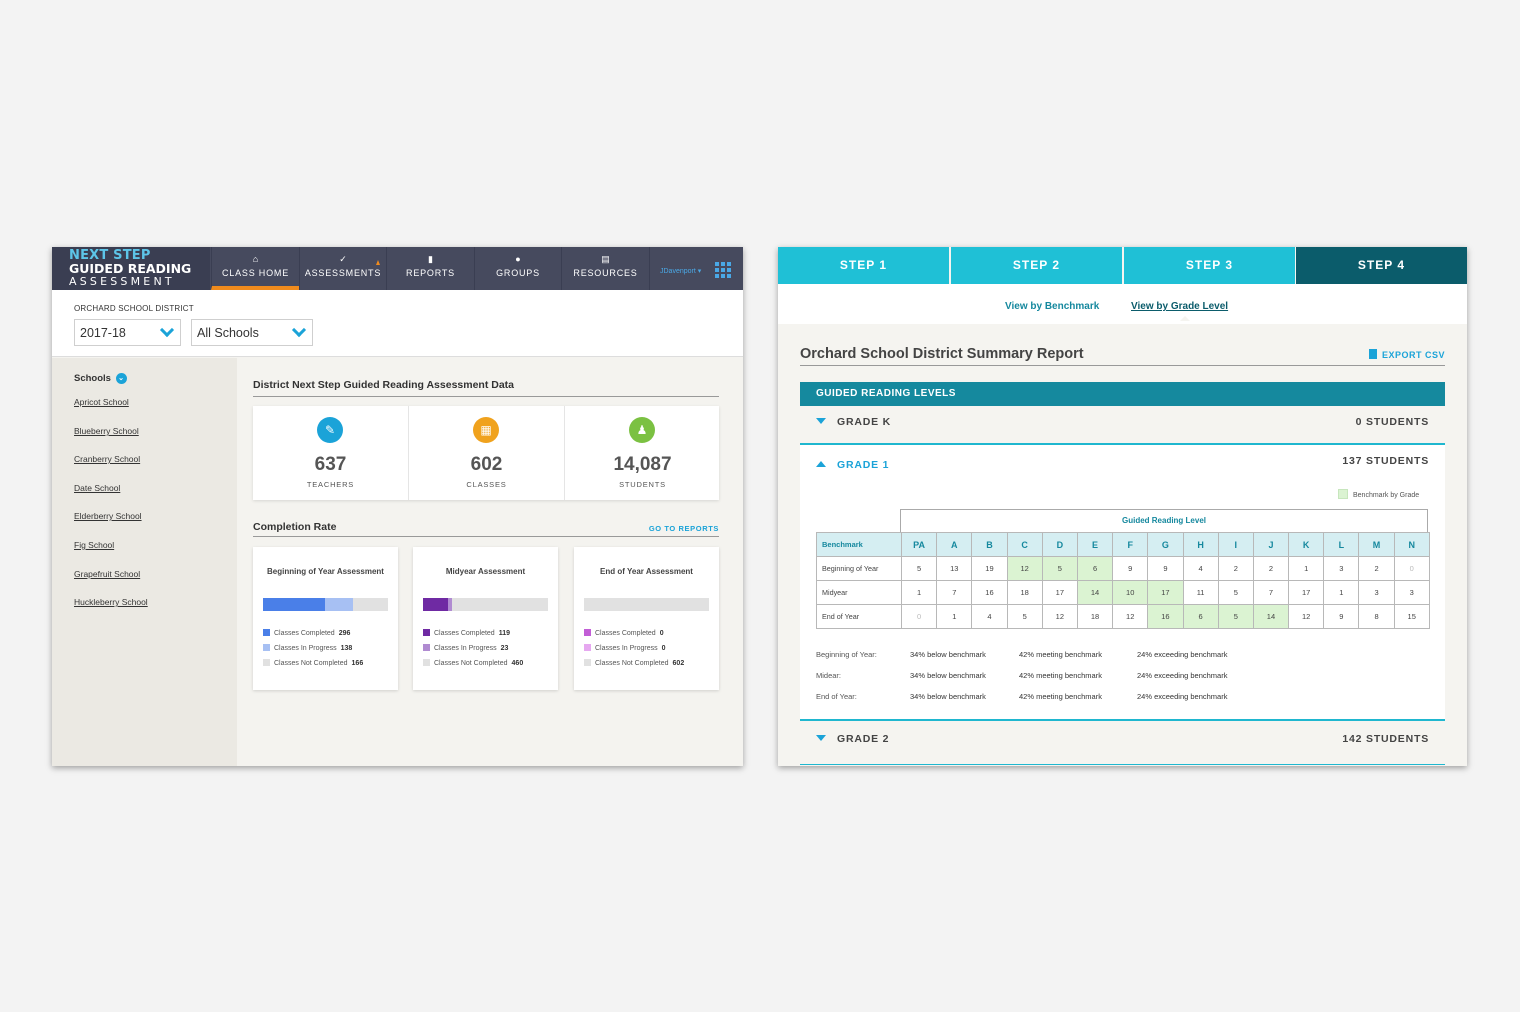  Describe the element at coordinates (485, 453) in the screenshot. I see `stat-classes: ▦ 602 CLASSES` at that location.